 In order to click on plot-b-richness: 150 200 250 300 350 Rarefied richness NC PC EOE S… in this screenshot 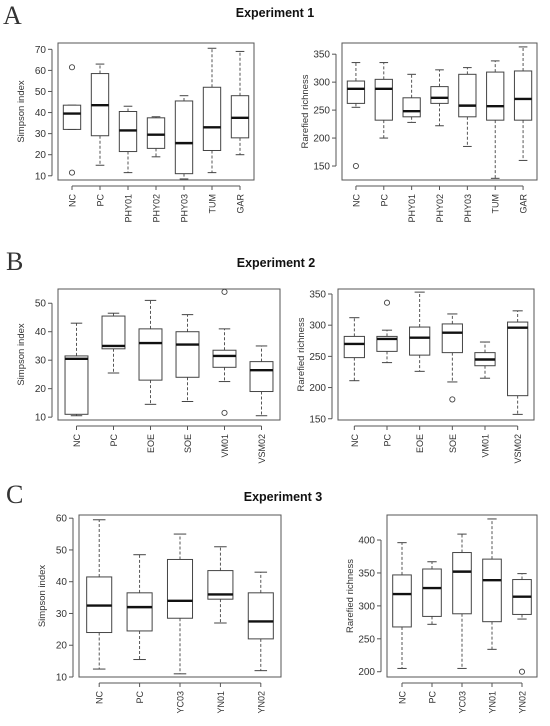, I will do `click(415, 376)`.